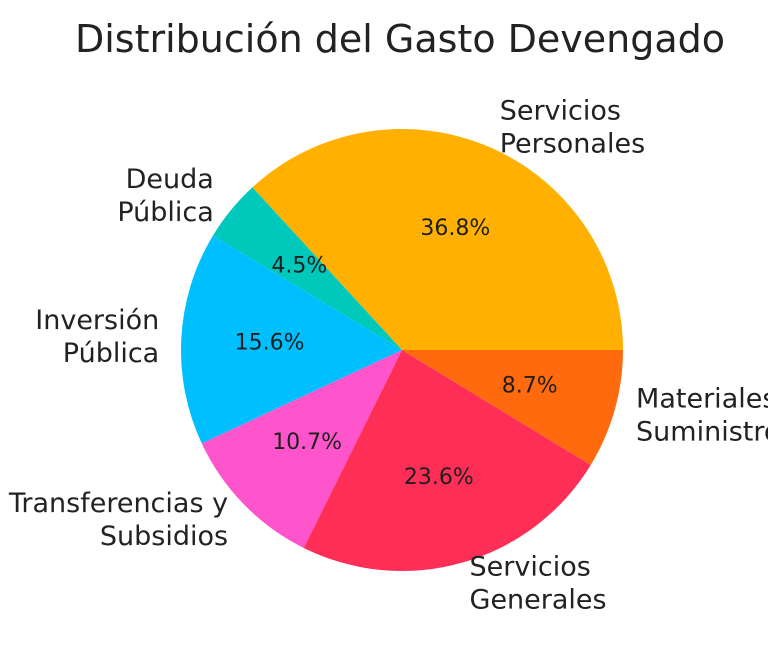 The image size is (768, 645). Describe the element at coordinates (299, 266) in the screenshot. I see `slice-percent-label: 4.5%` at that location.